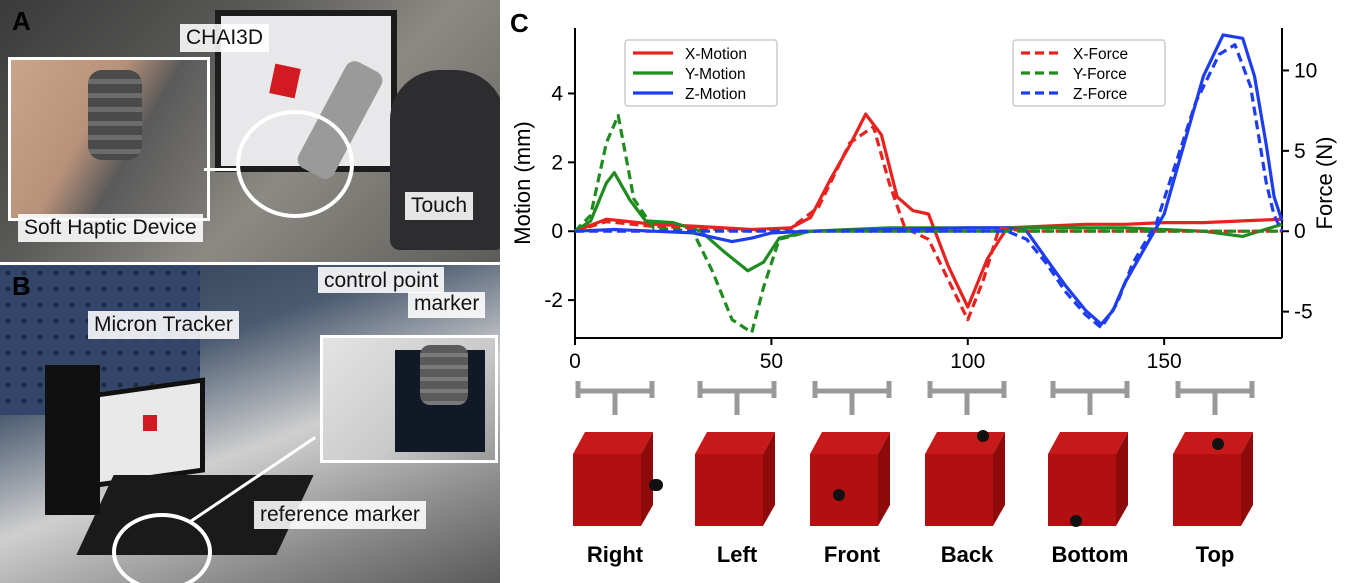  I want to click on panel-letter-b: B, so click(21, 286).